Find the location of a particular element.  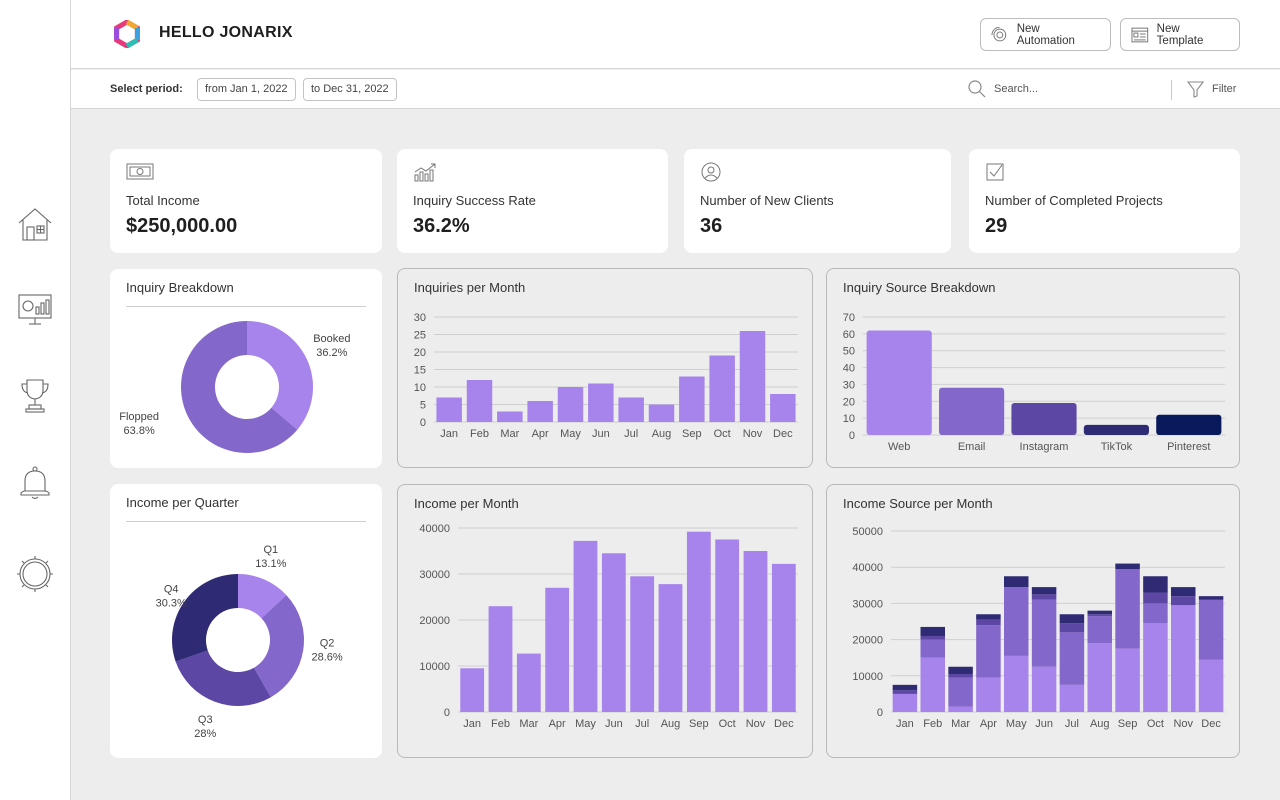

search-icon is located at coordinates (977, 89).